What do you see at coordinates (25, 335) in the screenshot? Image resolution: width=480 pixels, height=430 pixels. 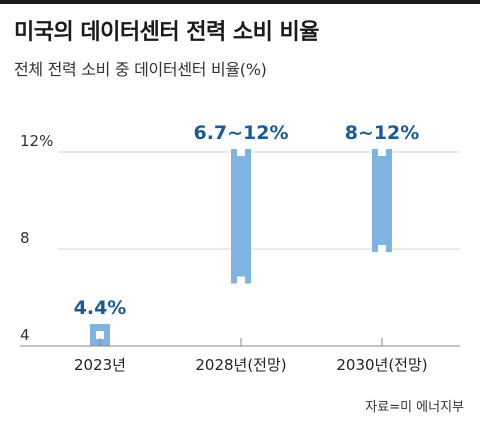 I see `y-tick-label: 4` at bounding box center [25, 335].